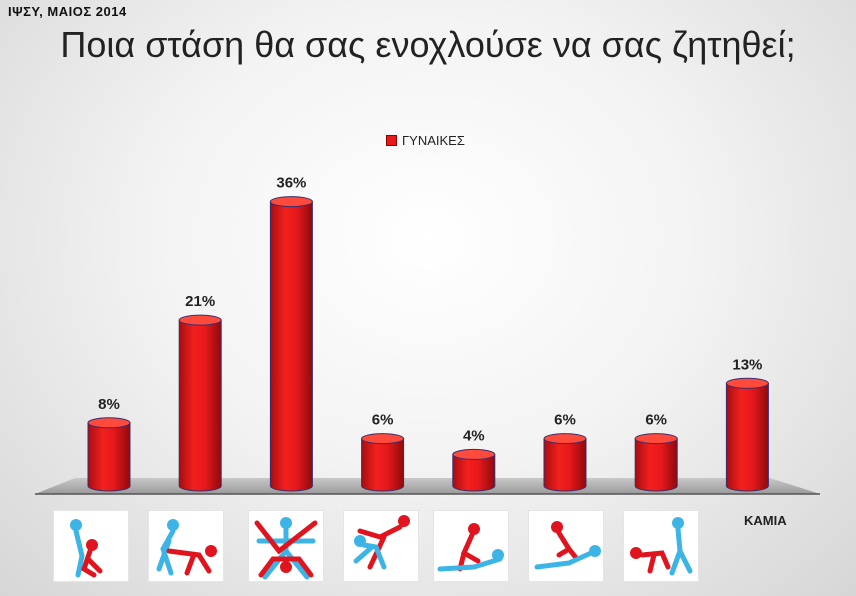 The image size is (856, 596). What do you see at coordinates (391, 140) in the screenshot?
I see `legend-swatch` at bounding box center [391, 140].